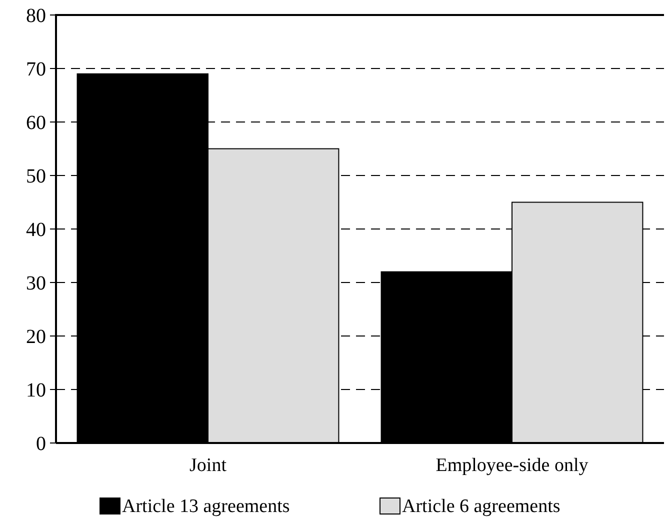 The width and height of the screenshot is (666, 528). What do you see at coordinates (36, 230) in the screenshot?
I see `y-tick-label: 40` at bounding box center [36, 230].